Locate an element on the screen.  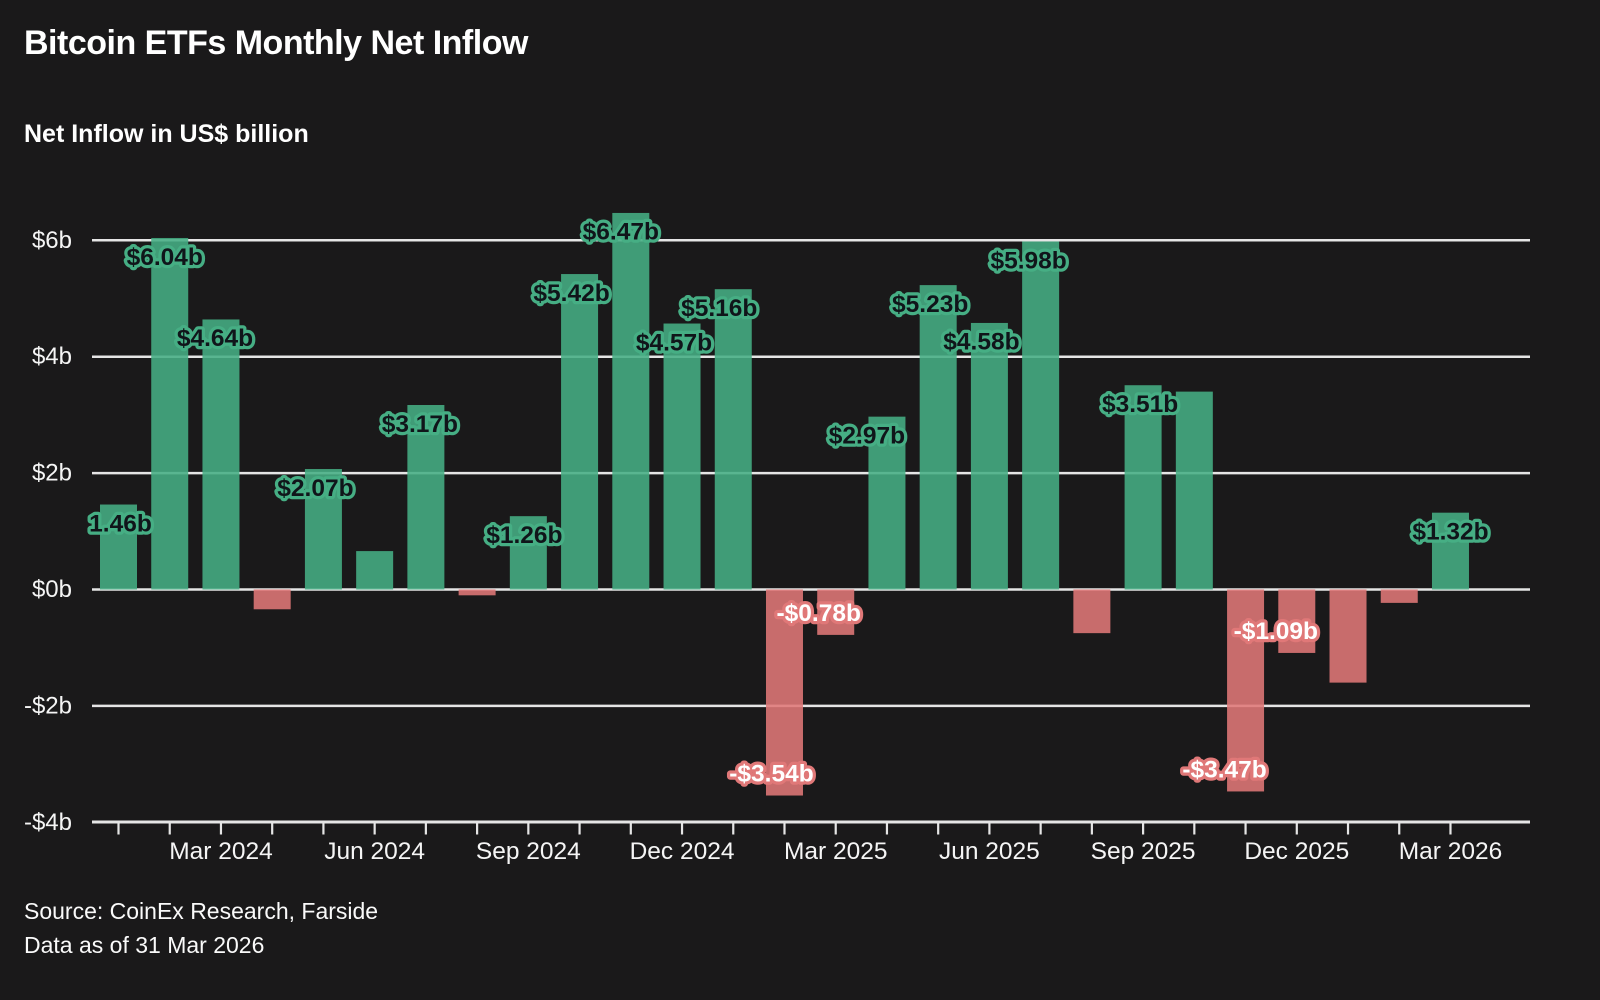
x-tick-label-Sep-2025: Sep 2025 is located at coordinates (1143, 851).